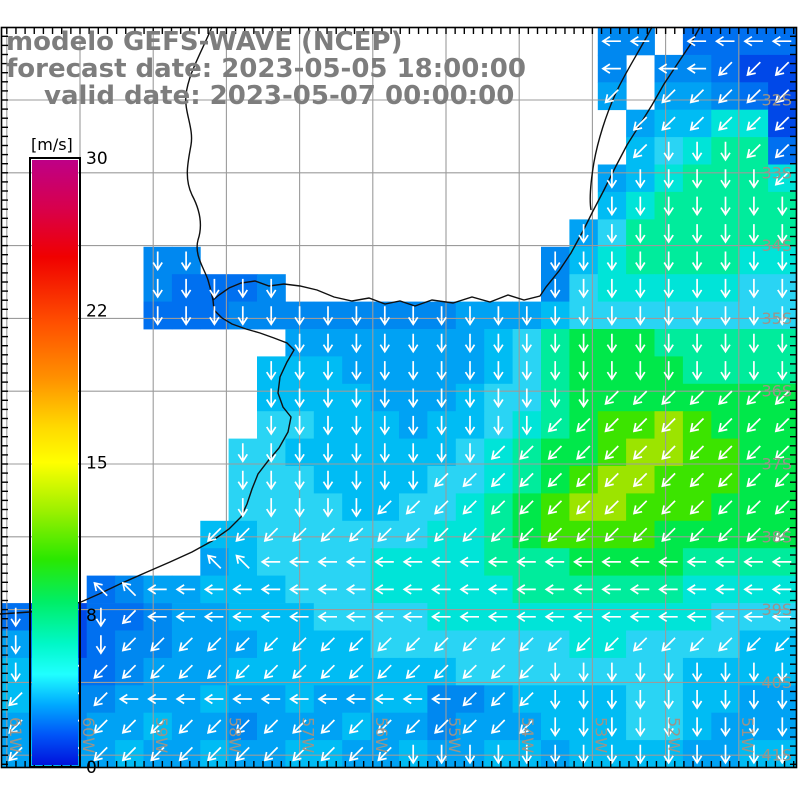 This screenshot has height=800, width=800. I want to click on longitude-label: 56W, so click(381, 735).